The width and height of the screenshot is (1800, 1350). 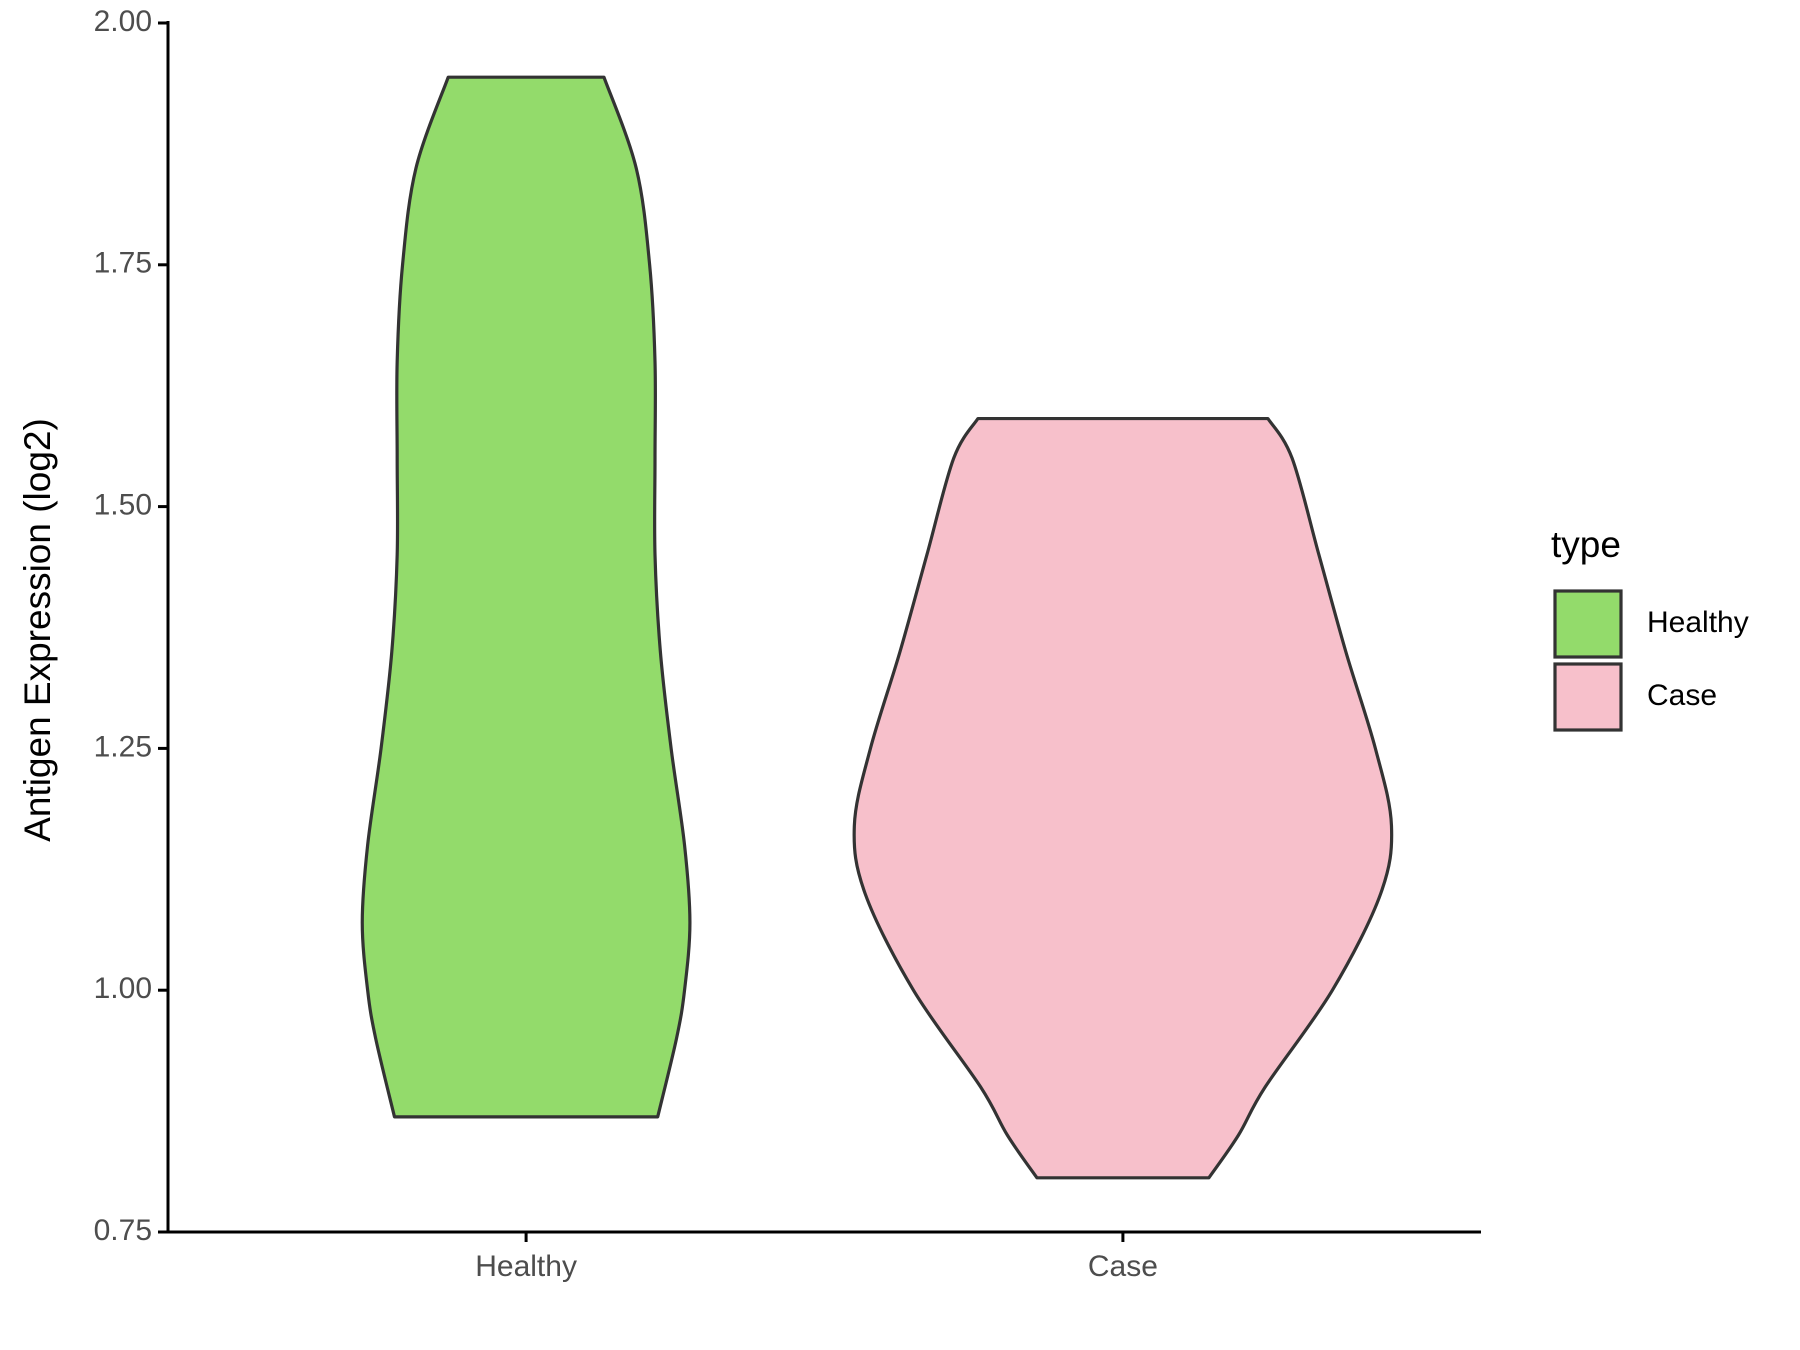 What do you see at coordinates (123, 988) in the screenshot?
I see `y-tick-label: 1.00` at bounding box center [123, 988].